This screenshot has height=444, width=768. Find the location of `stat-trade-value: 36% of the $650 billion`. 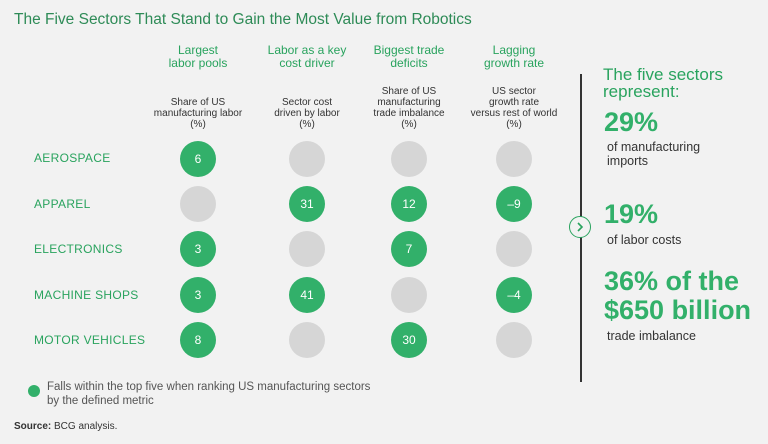

stat-trade-value: 36% of the $650 billion is located at coordinates (677, 296).